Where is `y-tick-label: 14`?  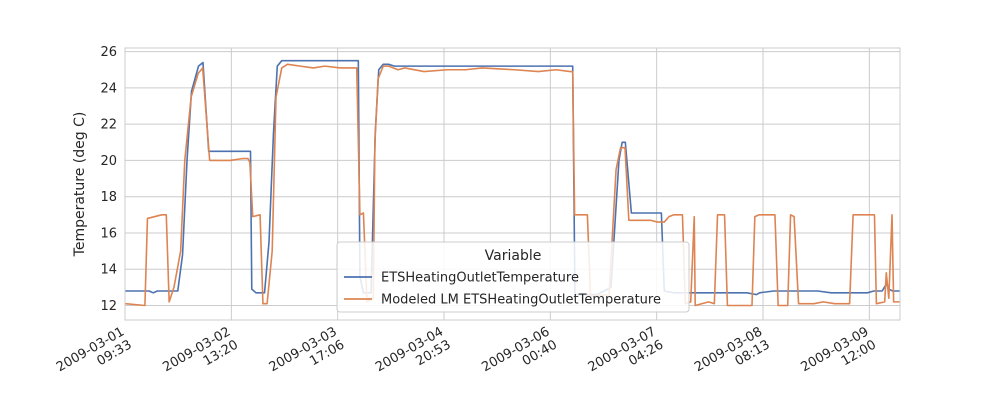 y-tick-label: 14 is located at coordinates (108, 270).